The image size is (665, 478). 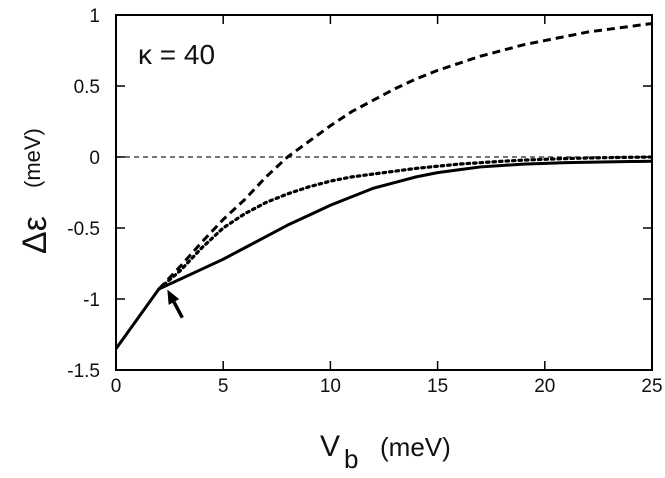 What do you see at coordinates (35, 191) in the screenshot?
I see `y-axis-title: Δε (meV)` at bounding box center [35, 191].